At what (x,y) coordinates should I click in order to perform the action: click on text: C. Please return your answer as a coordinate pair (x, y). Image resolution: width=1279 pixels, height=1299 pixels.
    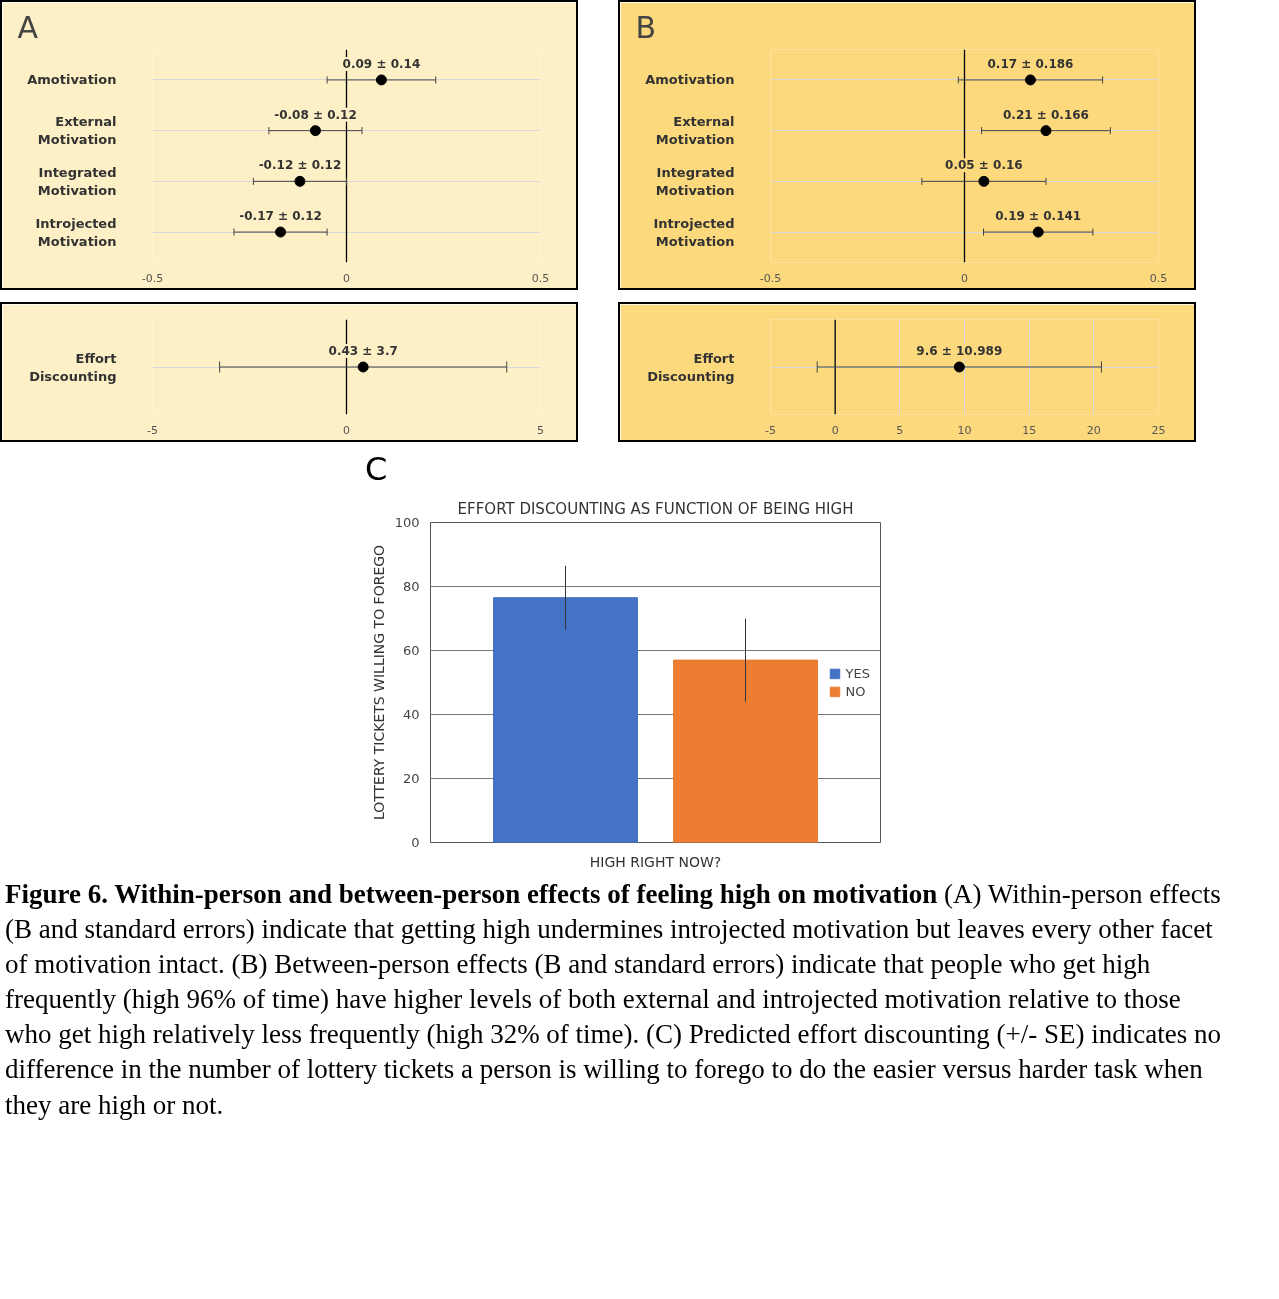
    Looking at the image, I should click on (376, 469).